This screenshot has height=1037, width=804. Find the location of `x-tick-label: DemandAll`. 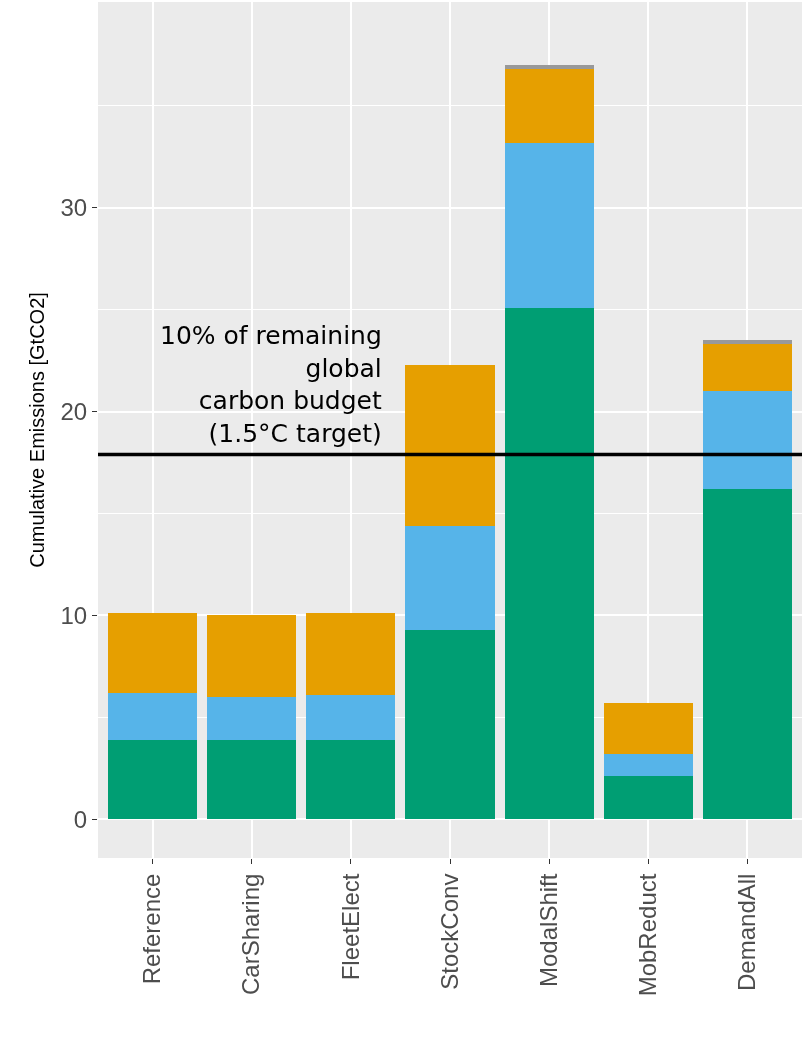

x-tick-label: DemandAll is located at coordinates (747, 932).